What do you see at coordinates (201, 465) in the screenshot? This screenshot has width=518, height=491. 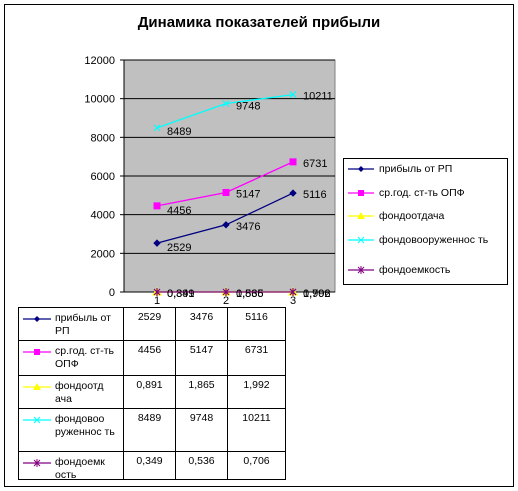 I see `table-cell: 0,536` at bounding box center [201, 465].